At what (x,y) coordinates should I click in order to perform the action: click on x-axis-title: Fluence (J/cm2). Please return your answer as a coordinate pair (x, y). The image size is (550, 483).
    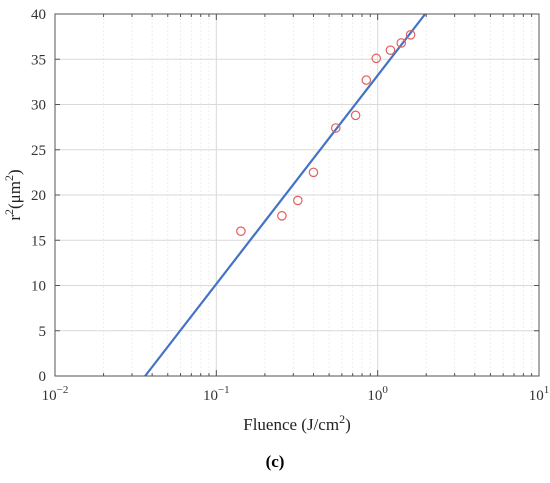
    Looking at the image, I should click on (297, 423).